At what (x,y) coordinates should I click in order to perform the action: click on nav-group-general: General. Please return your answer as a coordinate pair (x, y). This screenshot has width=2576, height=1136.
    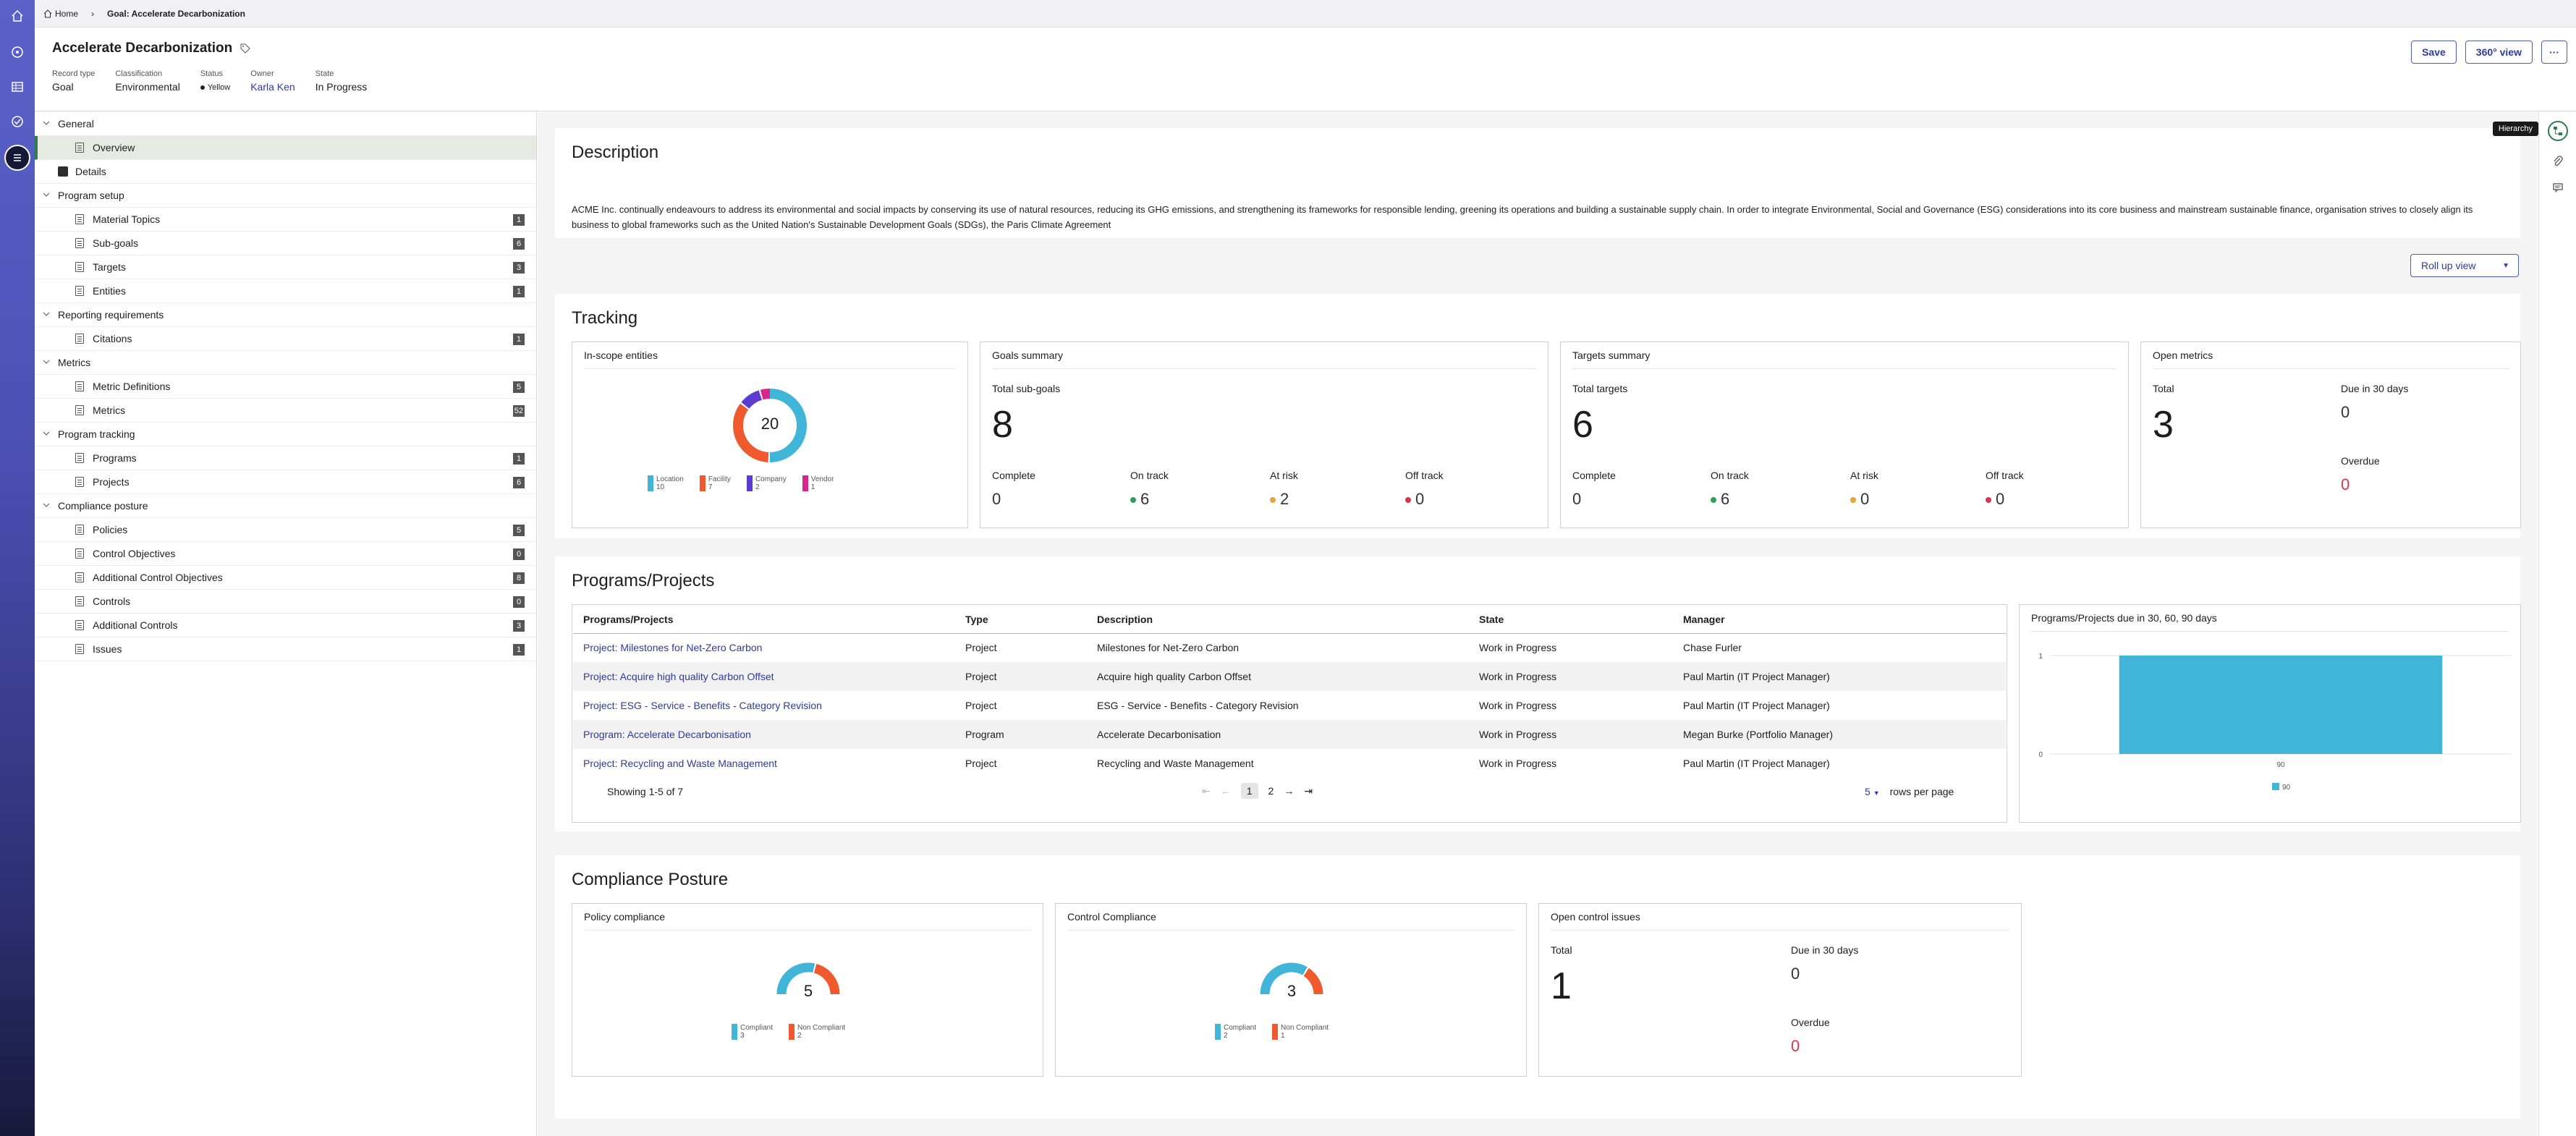
    Looking at the image, I should click on (285, 124).